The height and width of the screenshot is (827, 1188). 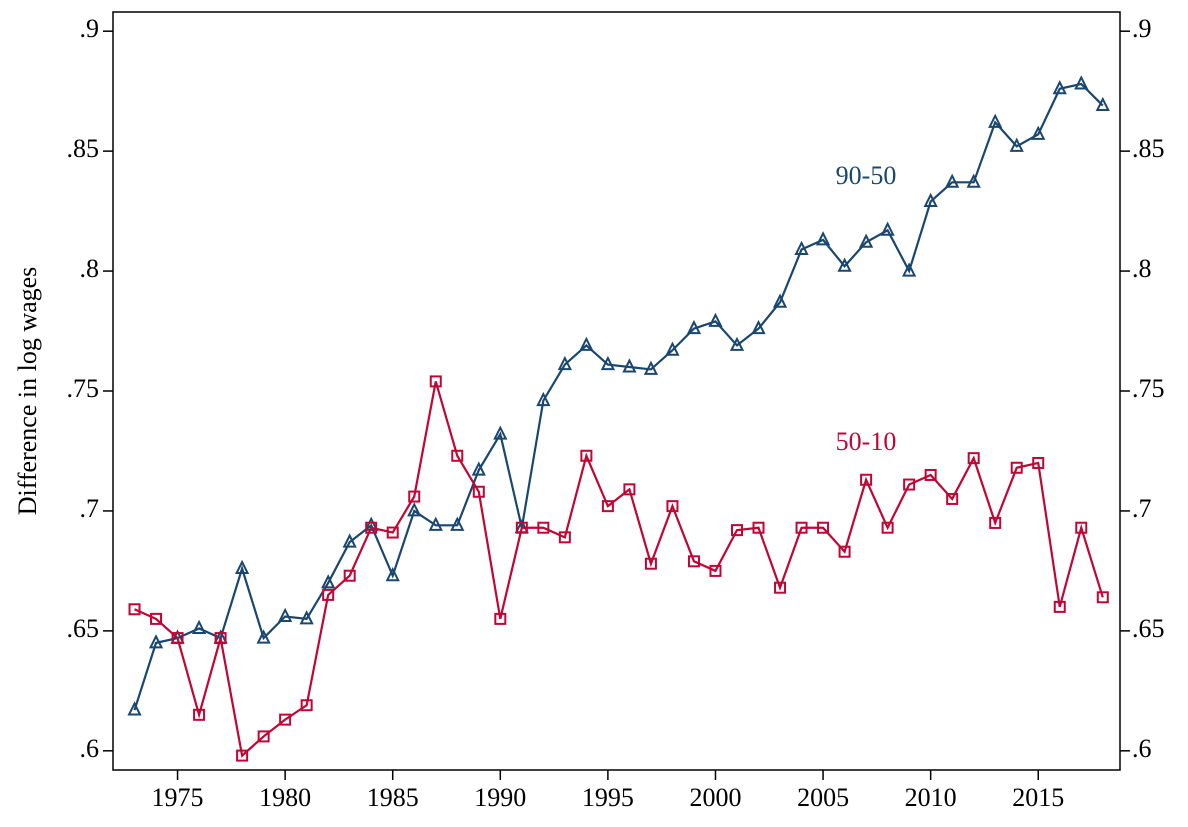 What do you see at coordinates (500, 797) in the screenshot?
I see `x-tick-label: 1990` at bounding box center [500, 797].